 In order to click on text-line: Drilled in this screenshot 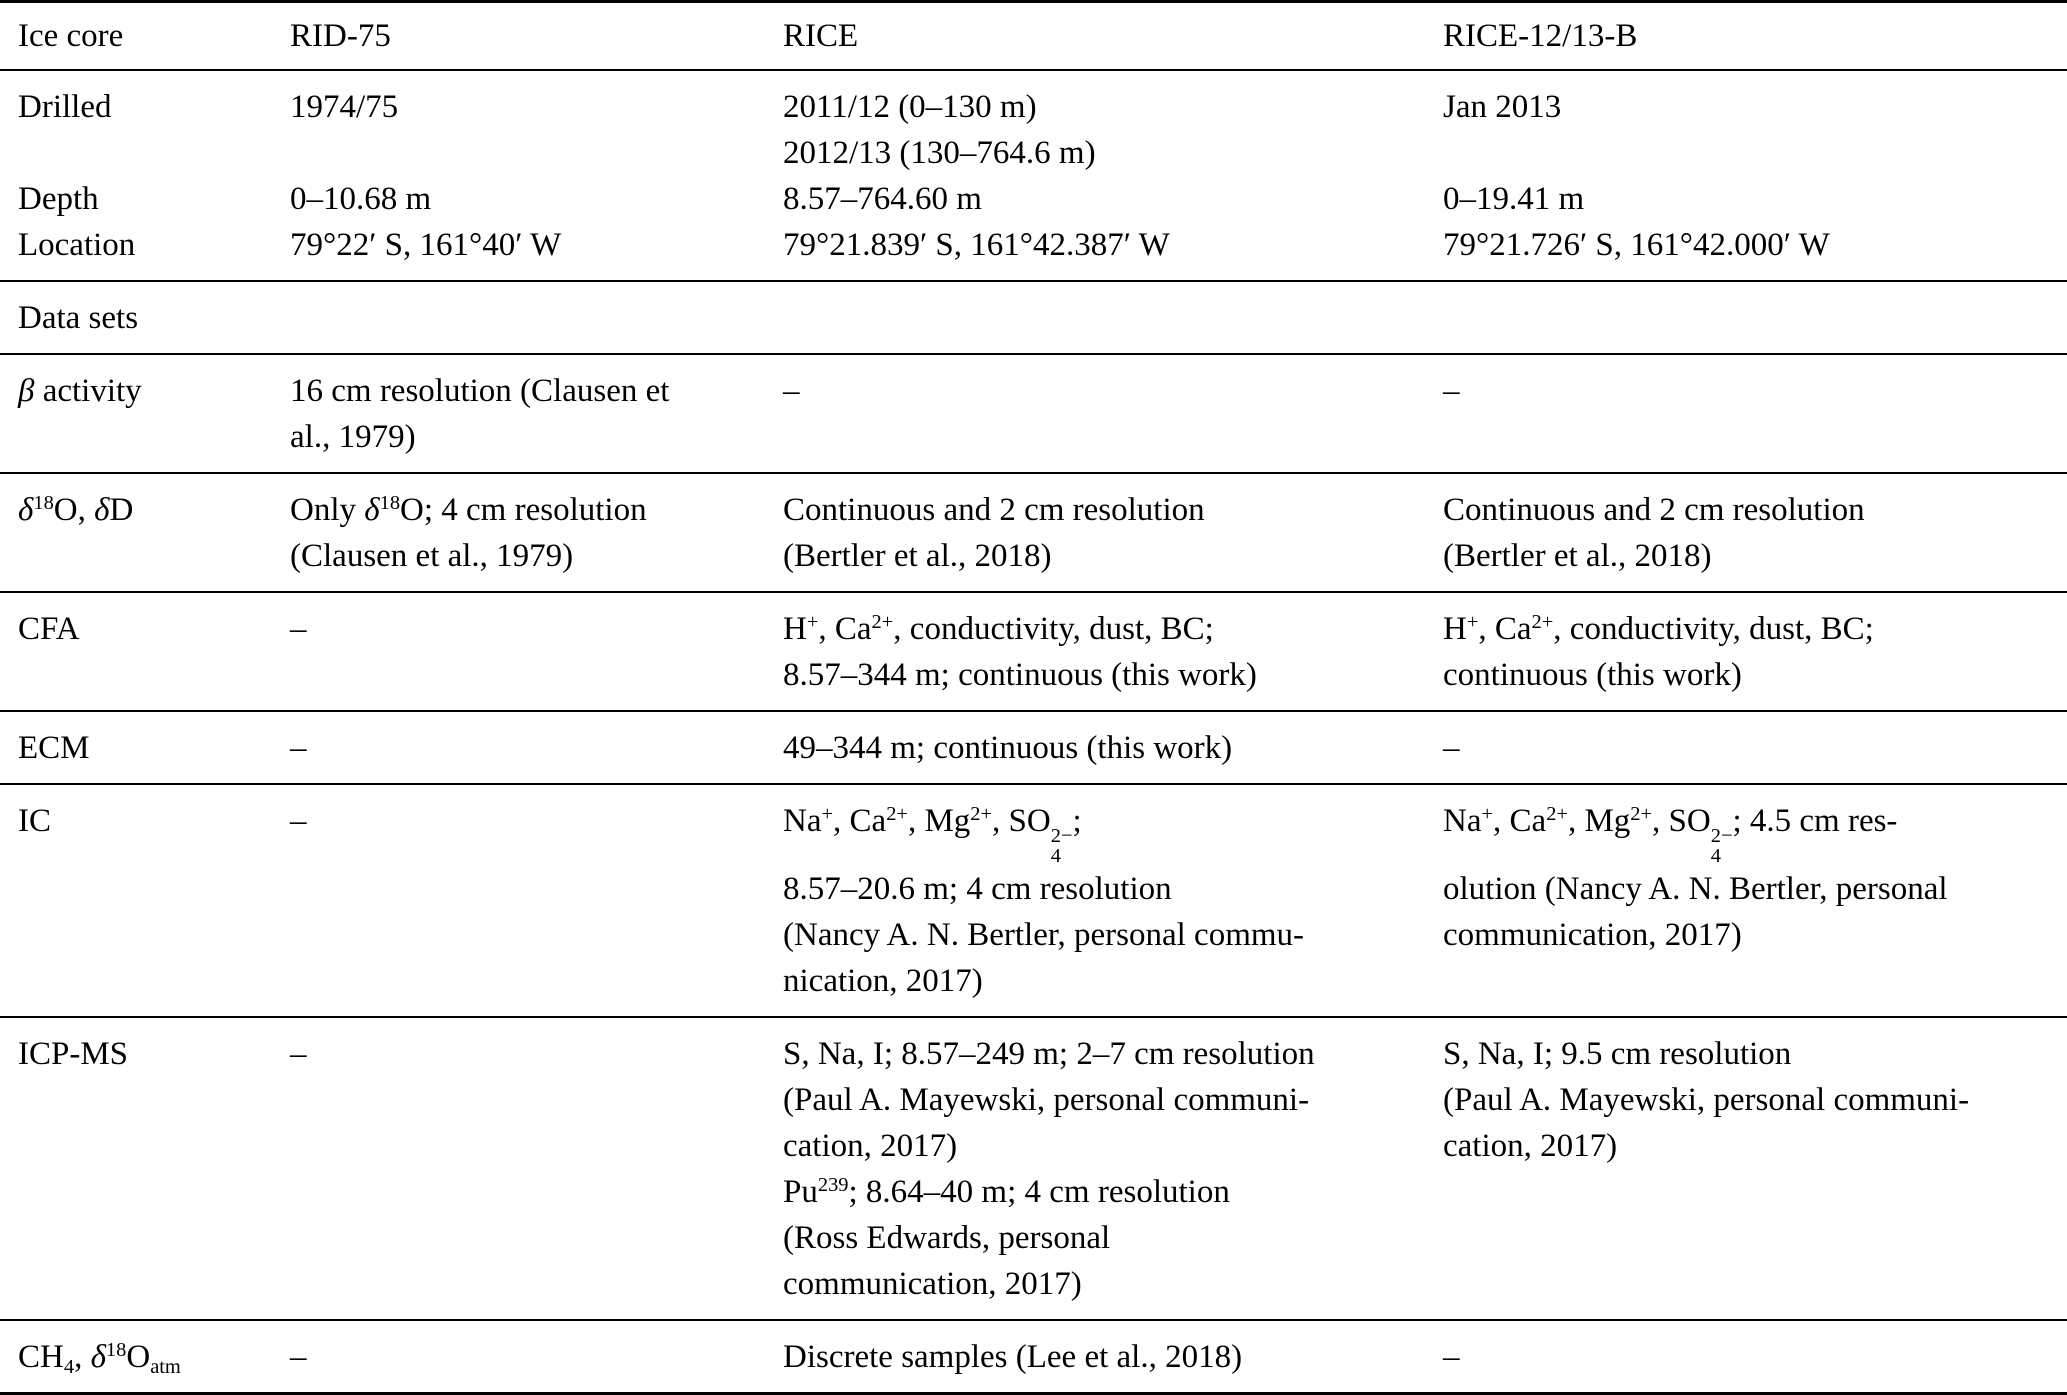, I will do `click(65, 107)`.